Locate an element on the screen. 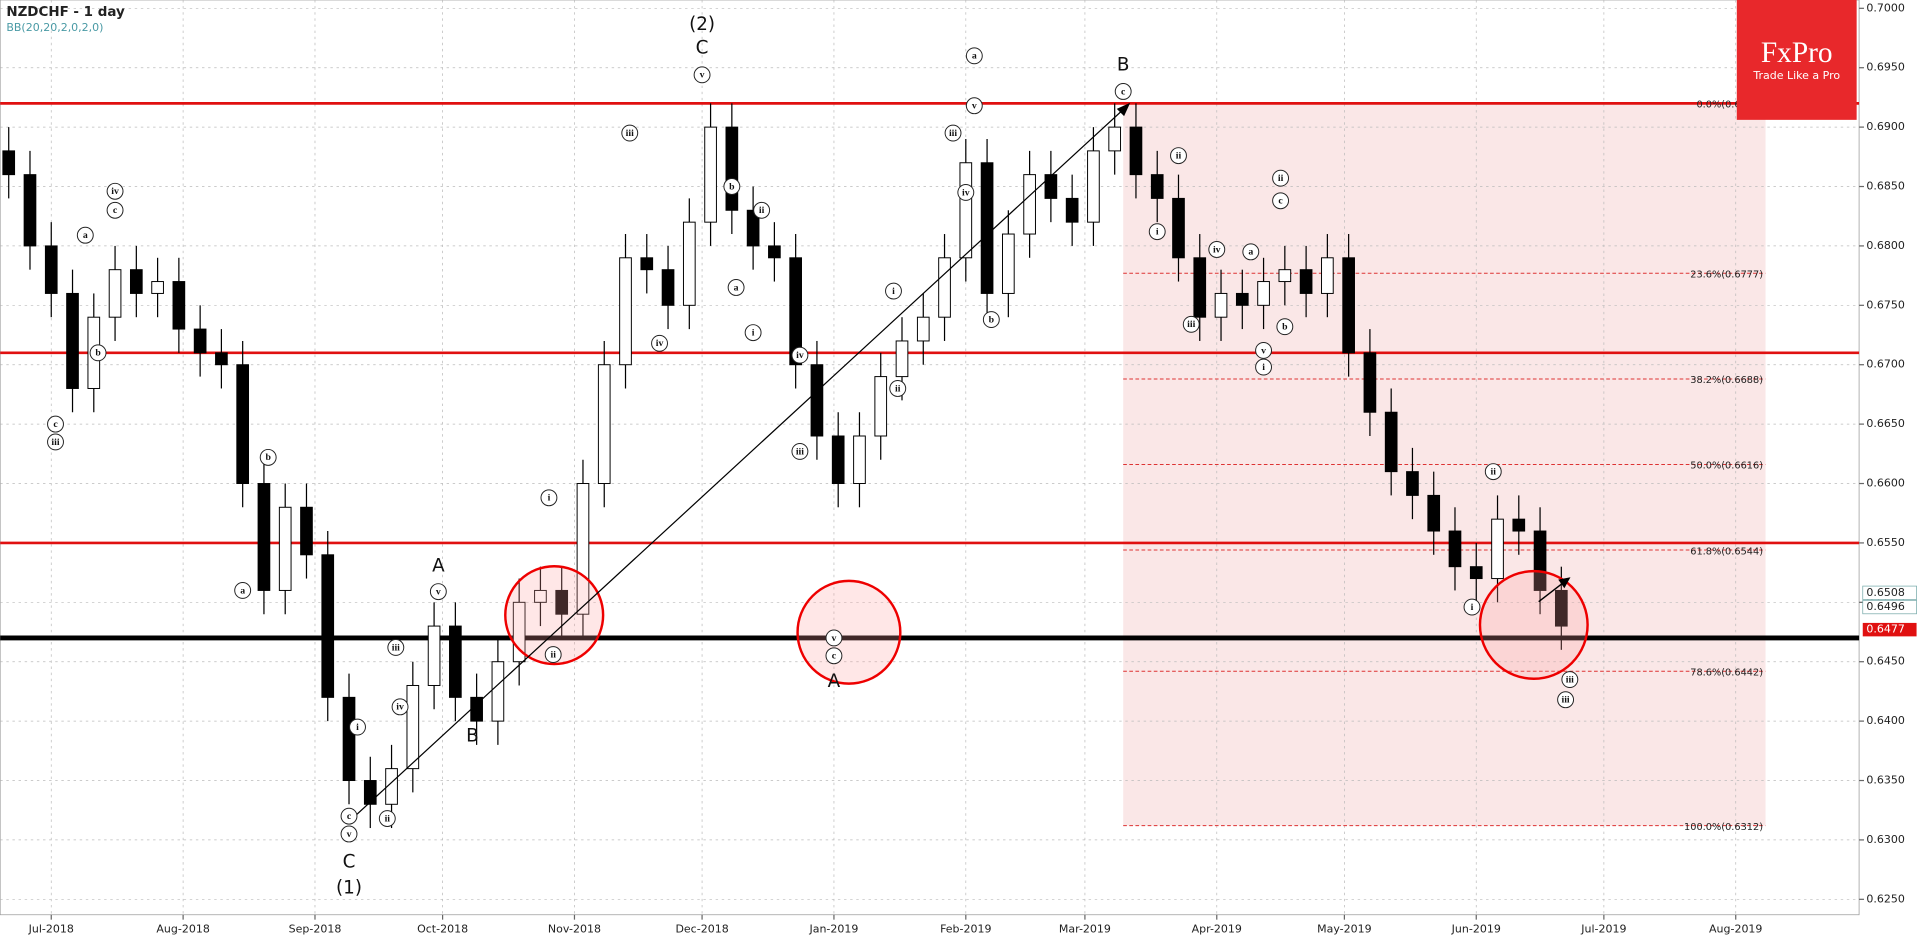 The height and width of the screenshot is (938, 1918). wave-label: a is located at coordinates (1250, 252).